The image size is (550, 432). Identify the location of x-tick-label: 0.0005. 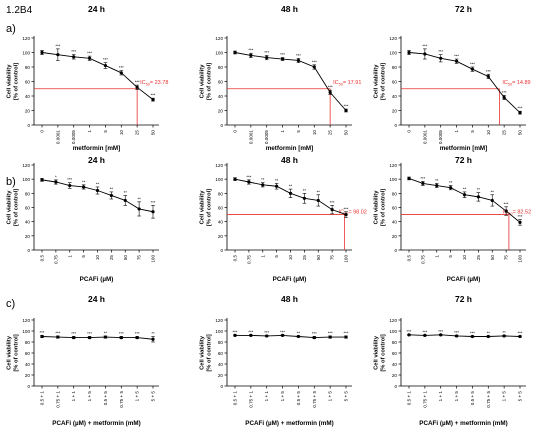
(440, 137).